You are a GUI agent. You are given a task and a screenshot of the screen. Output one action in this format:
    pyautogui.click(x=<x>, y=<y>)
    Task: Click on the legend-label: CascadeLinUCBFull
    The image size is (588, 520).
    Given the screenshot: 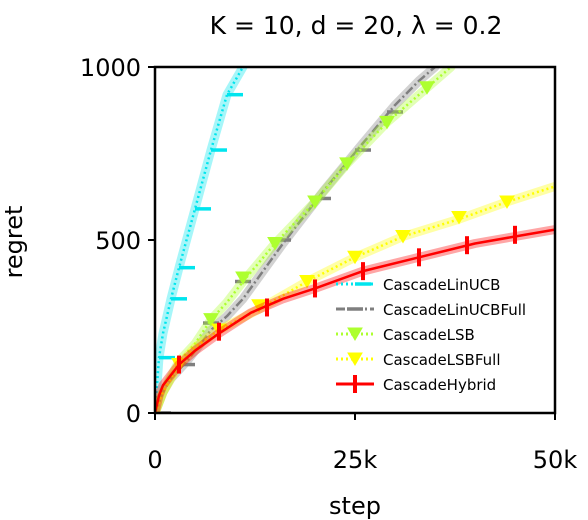 What is the action you would take?
    pyautogui.click(x=454, y=310)
    